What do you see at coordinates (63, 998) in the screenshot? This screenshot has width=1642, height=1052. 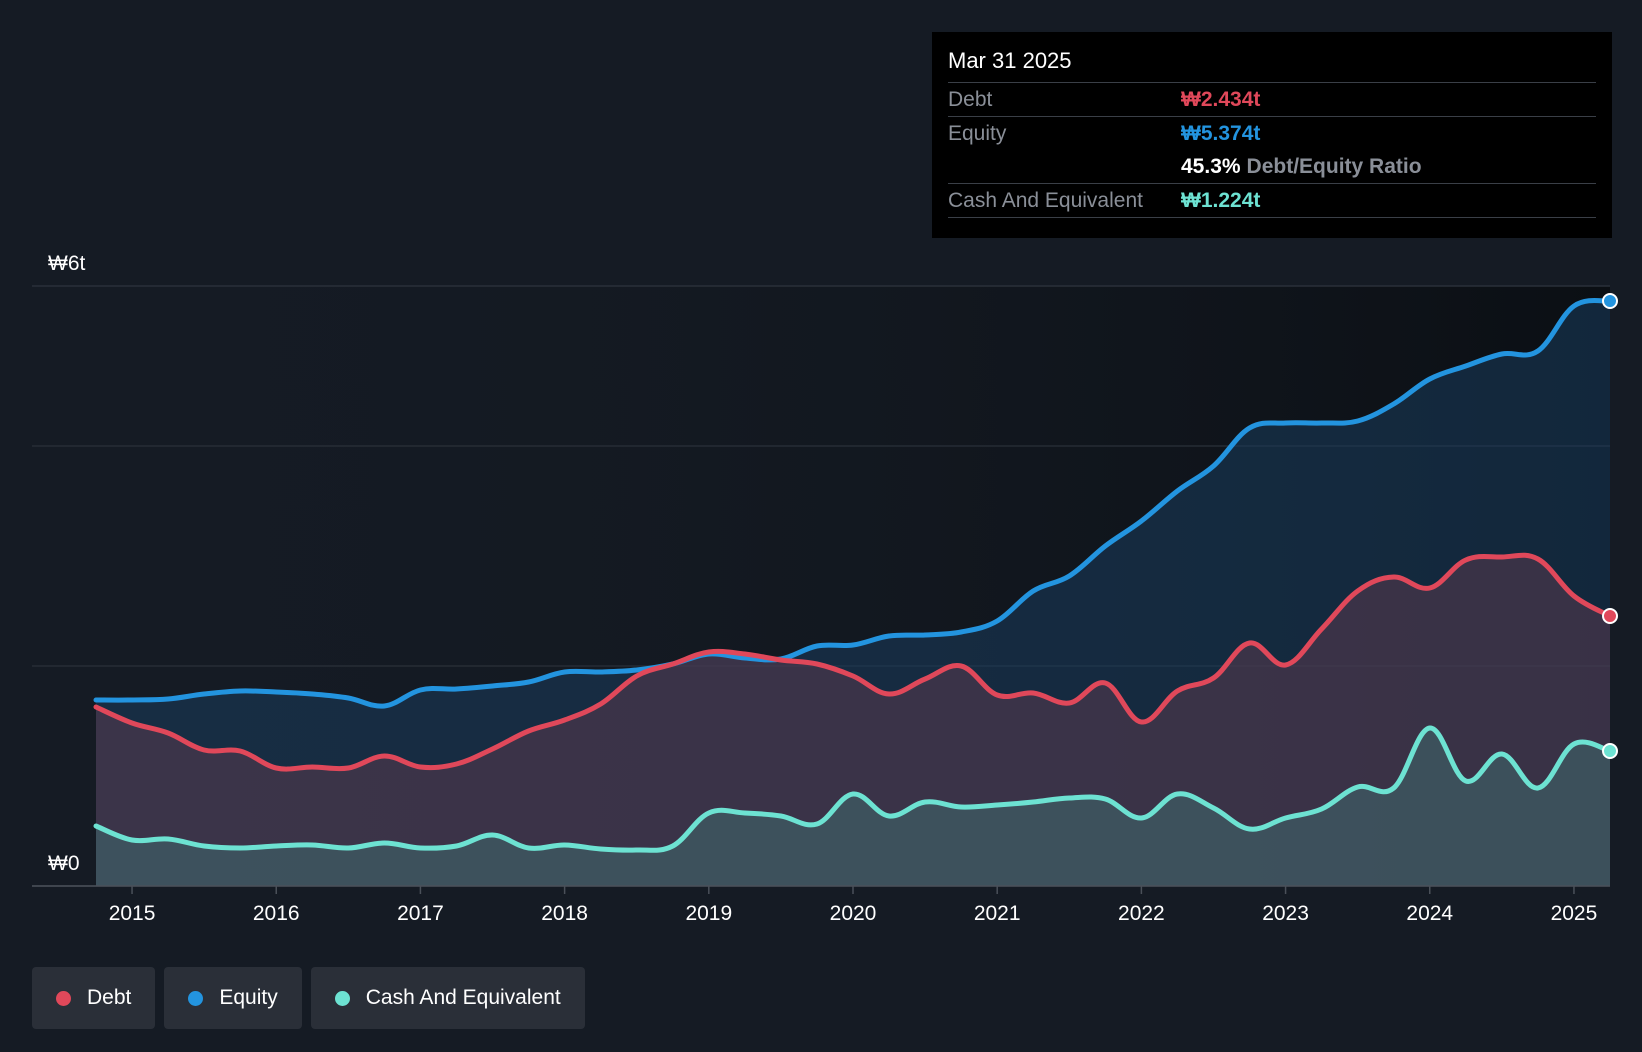 I see `legend-dot-debt-icon` at bounding box center [63, 998].